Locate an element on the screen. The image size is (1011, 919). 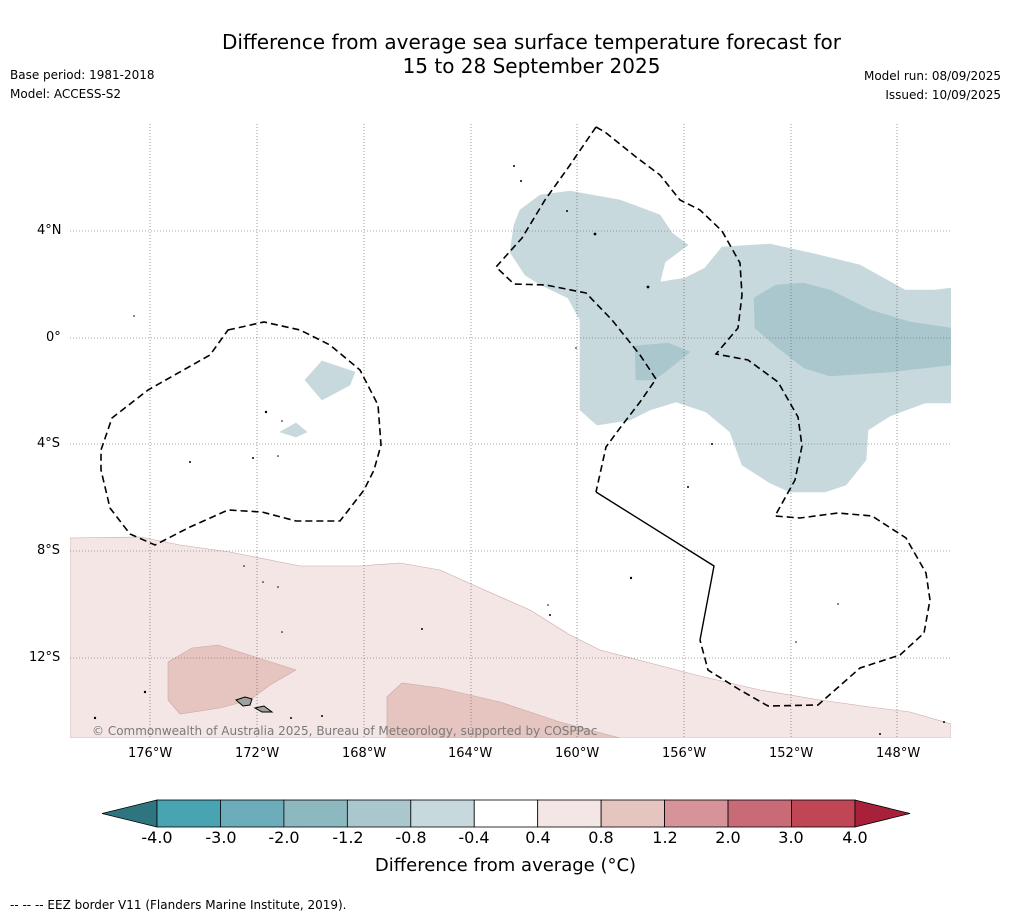
colorbar-extend-high is located at coordinates (882, 813).